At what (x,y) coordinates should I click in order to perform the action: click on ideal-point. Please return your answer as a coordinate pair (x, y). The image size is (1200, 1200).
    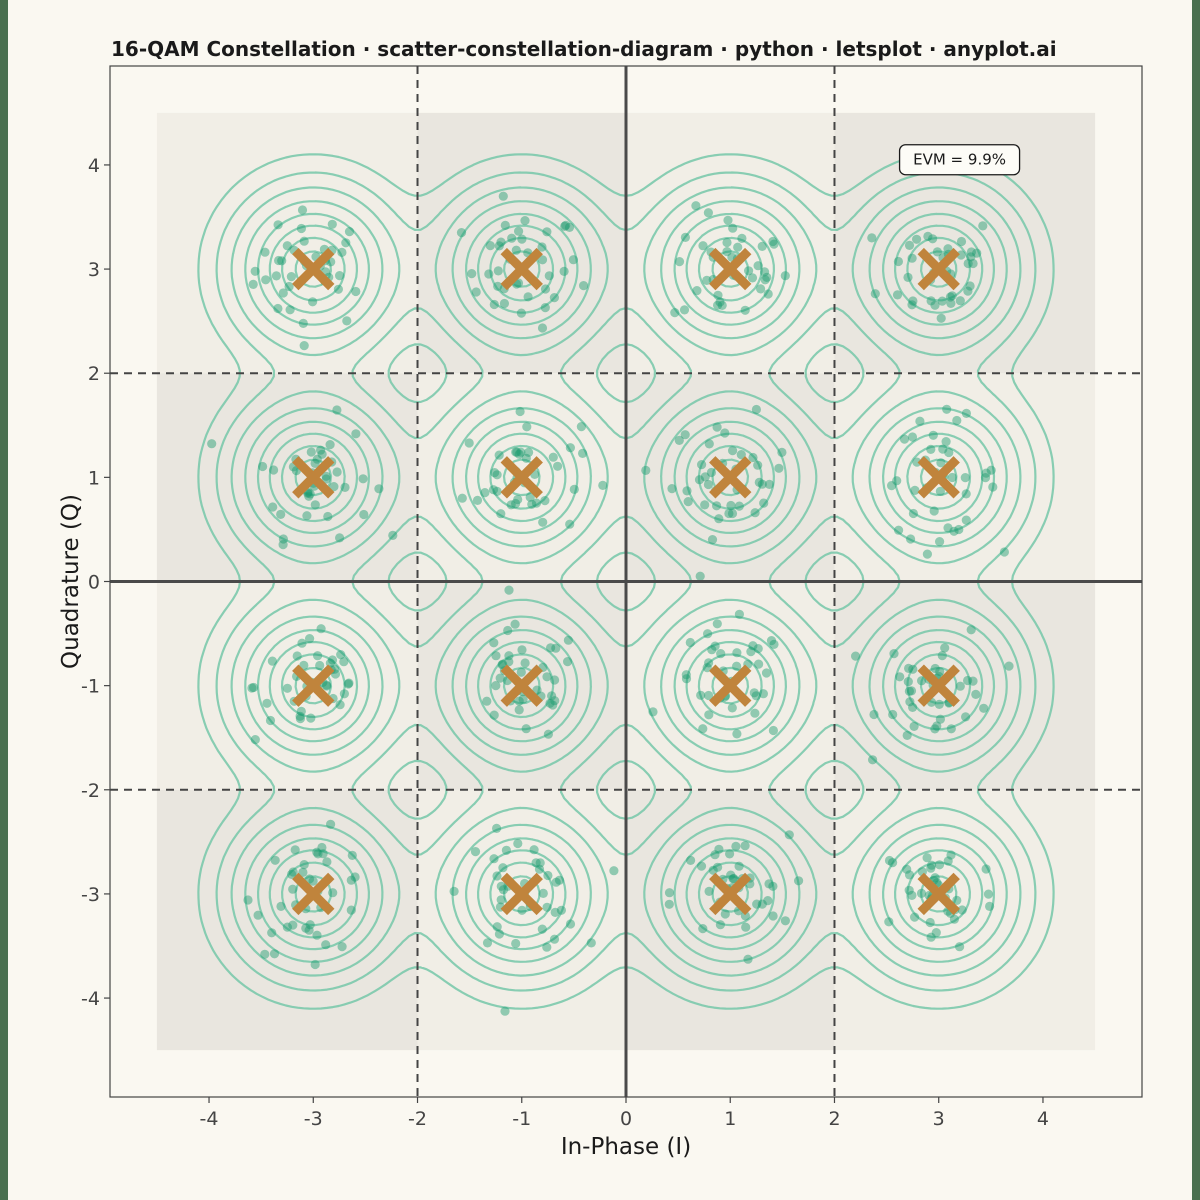
    Looking at the image, I should click on (521, 685).